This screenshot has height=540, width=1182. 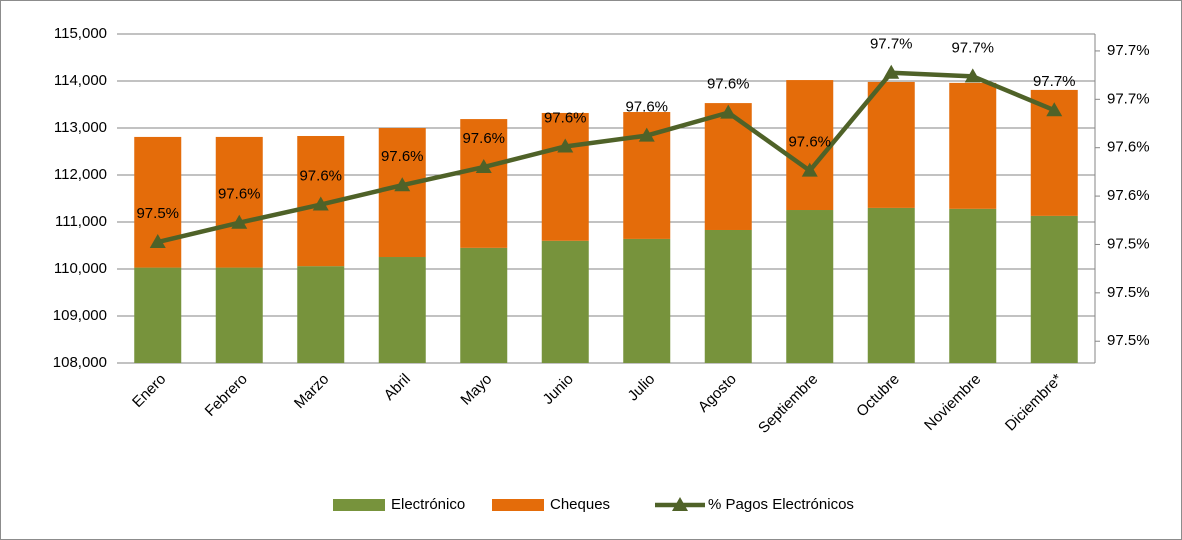 I want to click on legend-marker, so click(x=680, y=504).